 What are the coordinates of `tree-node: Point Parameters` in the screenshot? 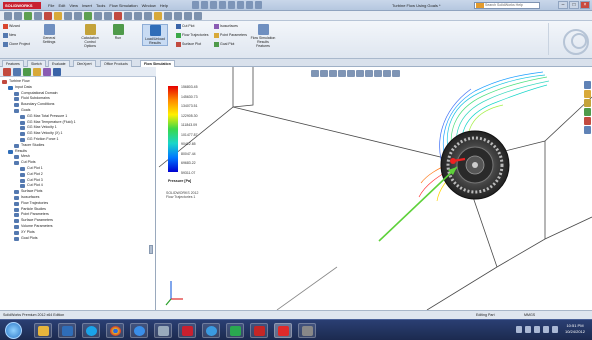 It's located at (83, 215).